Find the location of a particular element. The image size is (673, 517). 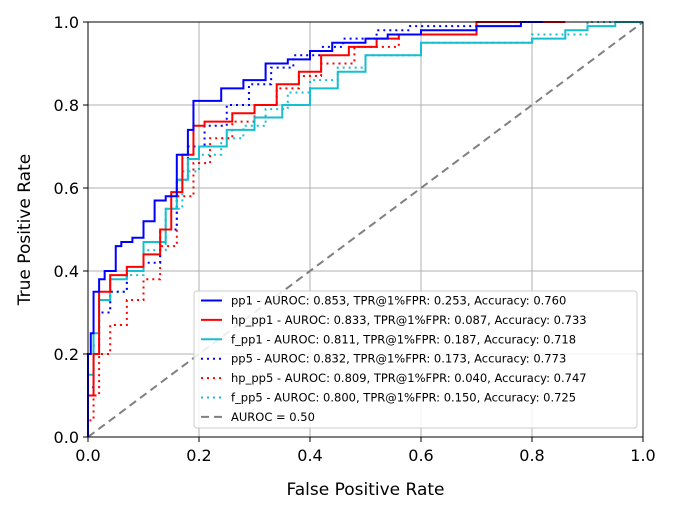

legend-entry-label: AUROC = 0.50 is located at coordinates (273, 417).